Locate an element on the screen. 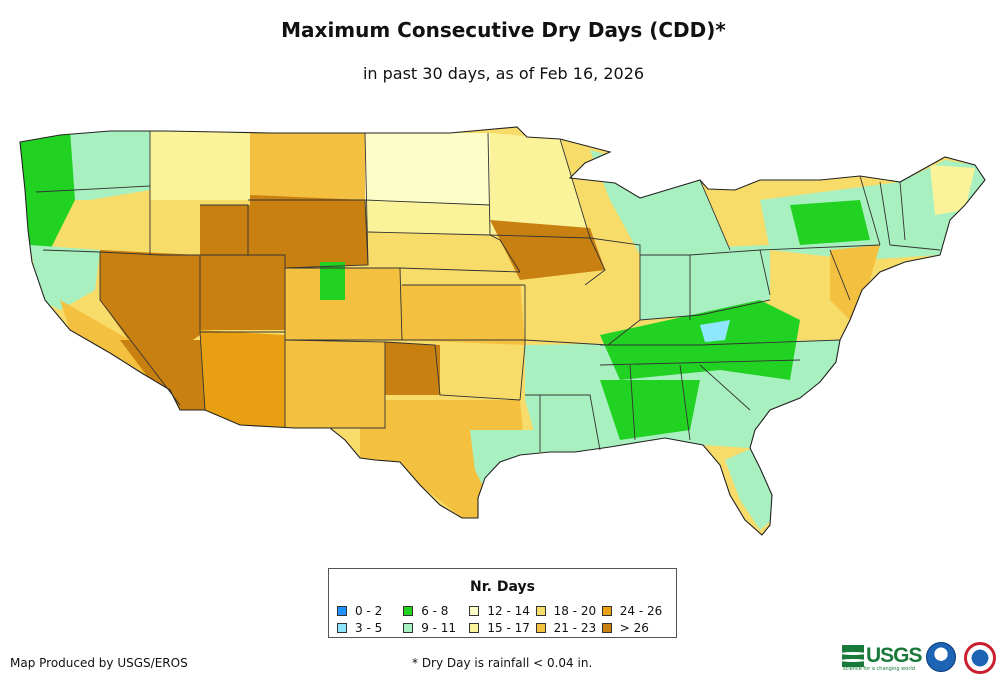 Image resolution: width=1007 pixels, height=691 pixels. legend-label: > 26 is located at coordinates (634, 628).